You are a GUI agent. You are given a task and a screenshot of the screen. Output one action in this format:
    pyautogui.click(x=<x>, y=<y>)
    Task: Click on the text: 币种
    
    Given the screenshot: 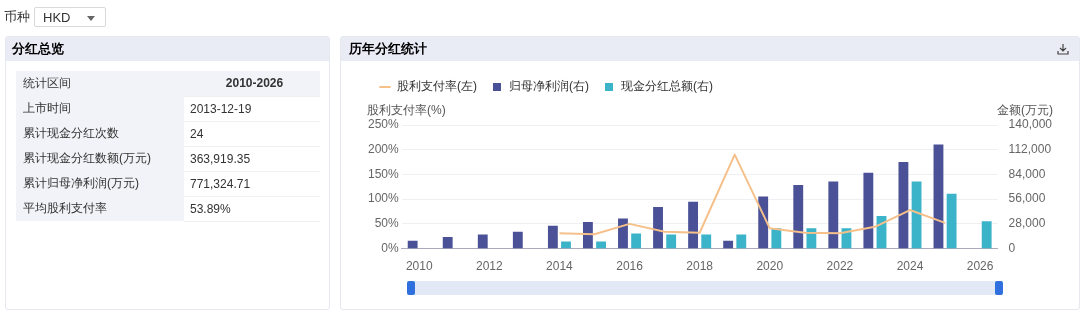 What is the action you would take?
    pyautogui.click(x=17, y=17)
    